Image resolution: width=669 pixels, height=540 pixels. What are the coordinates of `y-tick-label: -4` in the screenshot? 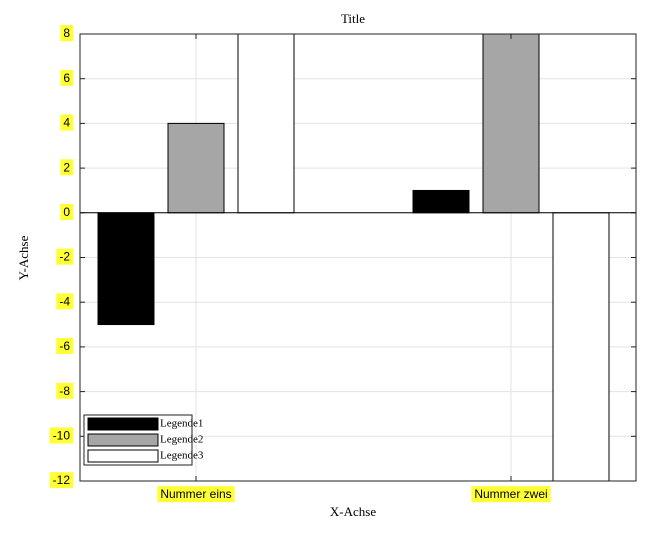 It's located at (64, 301).